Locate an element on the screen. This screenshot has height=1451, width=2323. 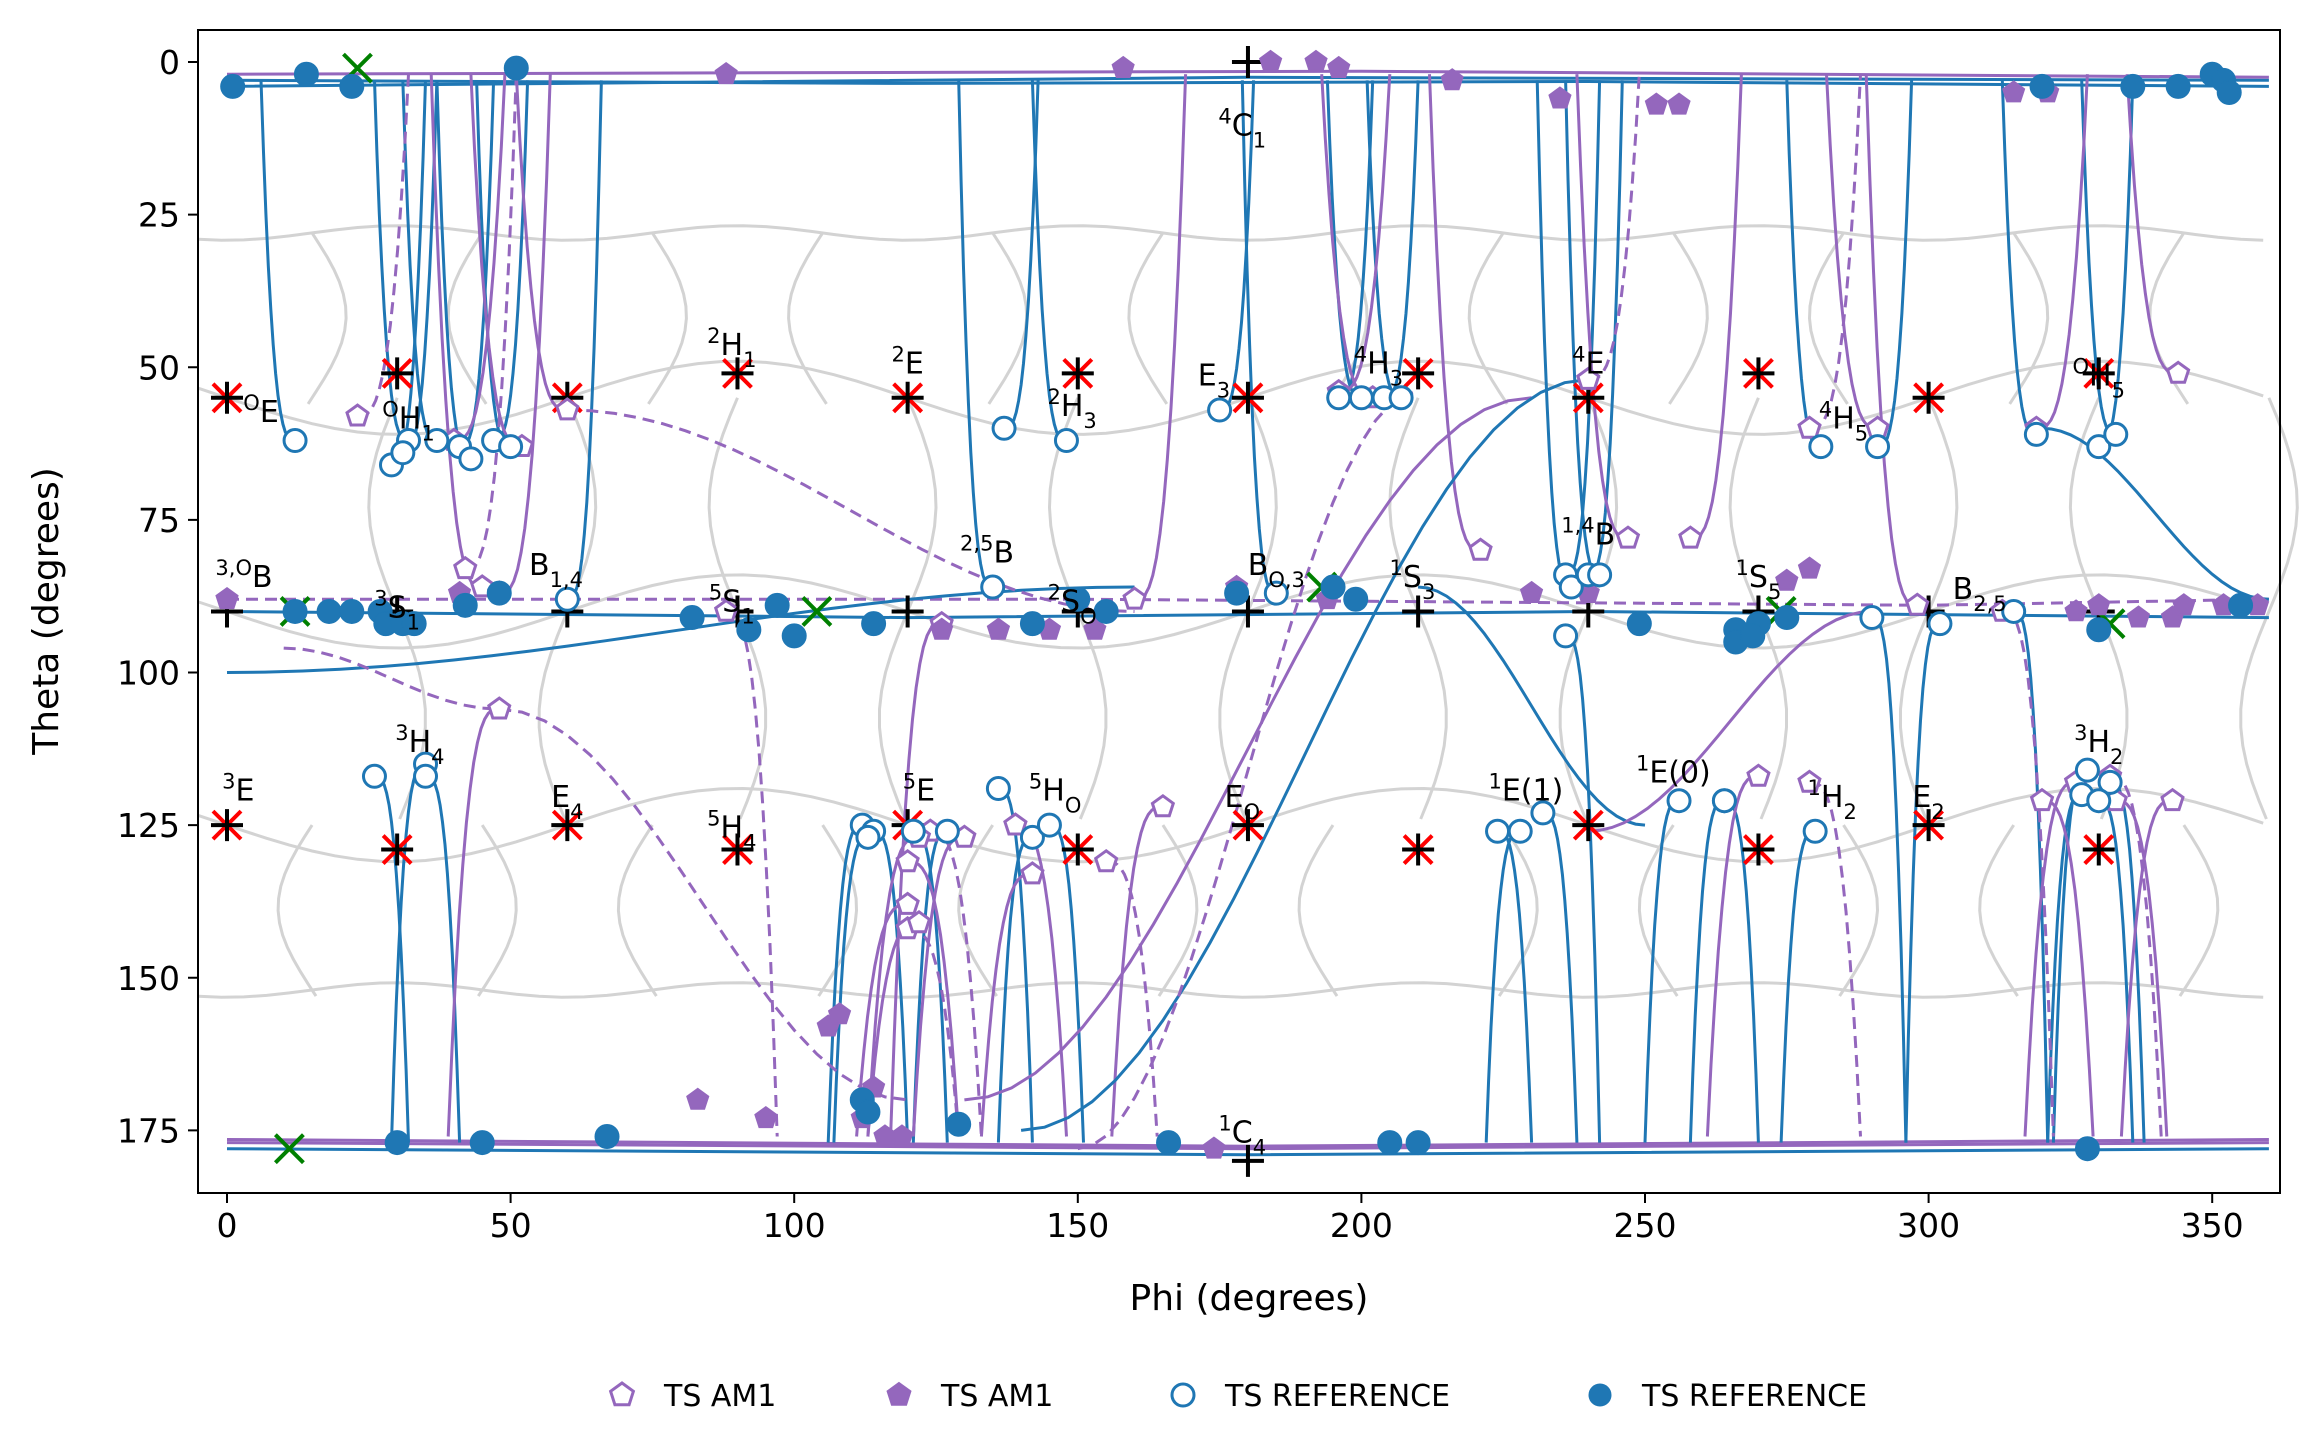
pucker-label: OH5 is located at coordinates (2099, 379).